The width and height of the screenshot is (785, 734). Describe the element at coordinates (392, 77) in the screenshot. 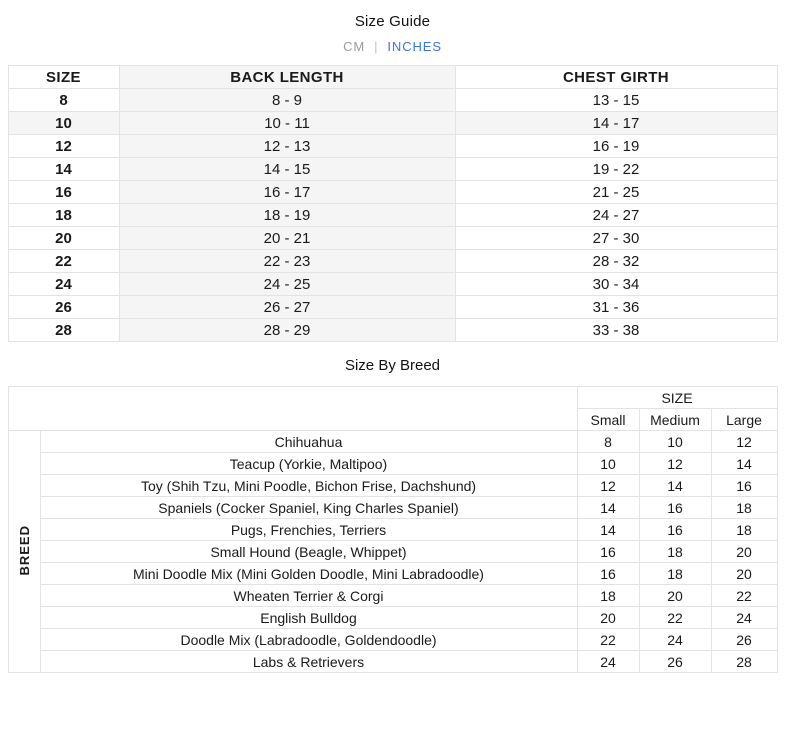

I see `size-table-header-row: SIZE BACK LENGTH CHEST GIRTH` at that location.